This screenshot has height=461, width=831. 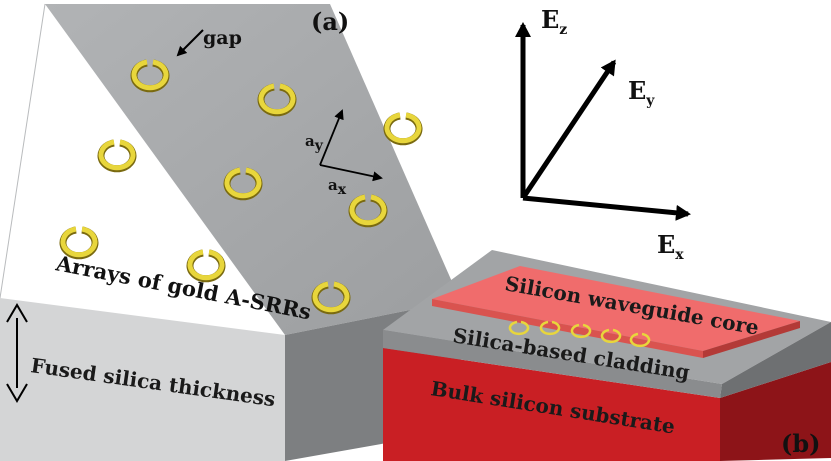 I want to click on panel-b-label: (b), so click(x=801, y=443).